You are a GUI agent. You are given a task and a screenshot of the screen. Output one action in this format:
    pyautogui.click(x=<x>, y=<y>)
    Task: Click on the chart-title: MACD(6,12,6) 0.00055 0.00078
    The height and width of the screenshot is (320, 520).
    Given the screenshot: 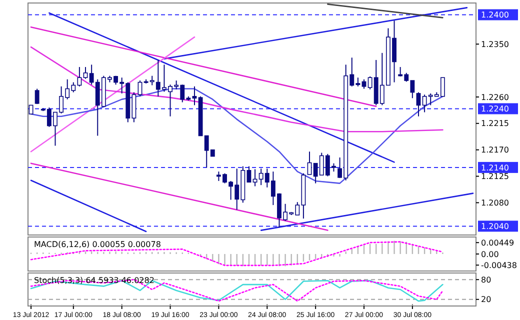 What is the action you would take?
    pyautogui.click(x=97, y=244)
    